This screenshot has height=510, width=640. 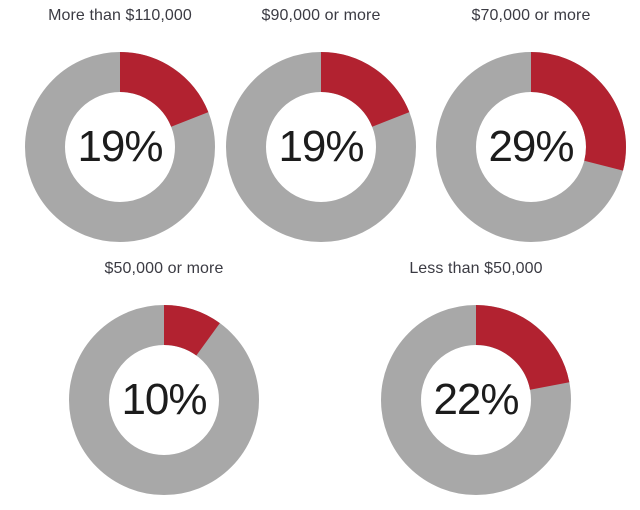 I want to click on donut-chart-90000-or-more: $90,000 or more 19%, so click(x=321, y=124).